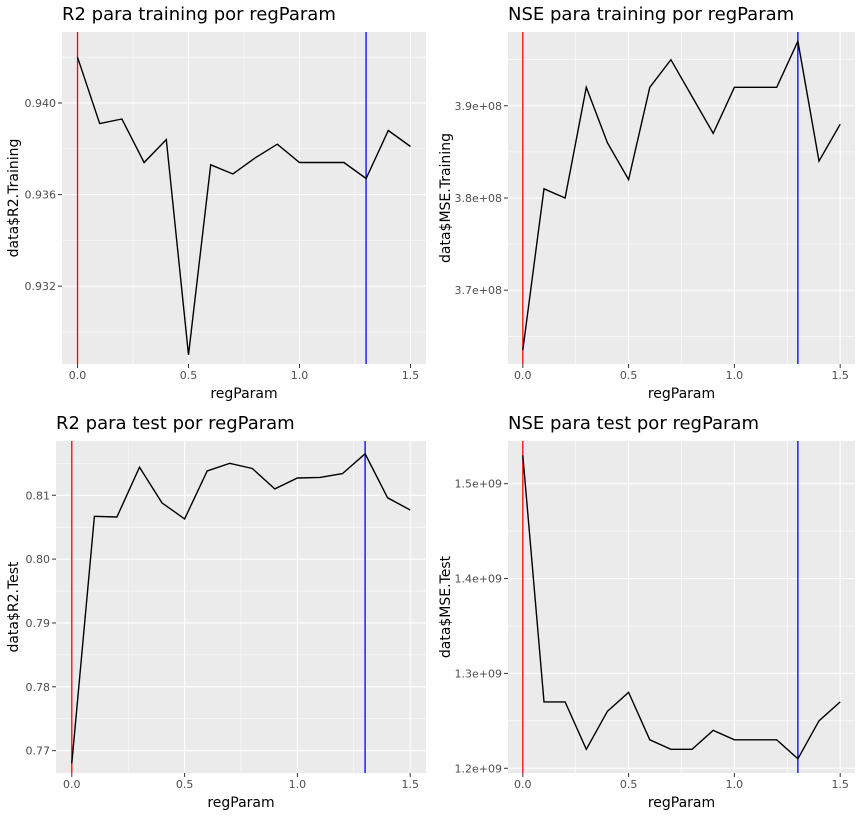 Image resolution: width=866 pixels, height=818 pixels. Describe the element at coordinates (175, 423) in the screenshot. I see `chart-title: R2 para test por regParam` at that location.